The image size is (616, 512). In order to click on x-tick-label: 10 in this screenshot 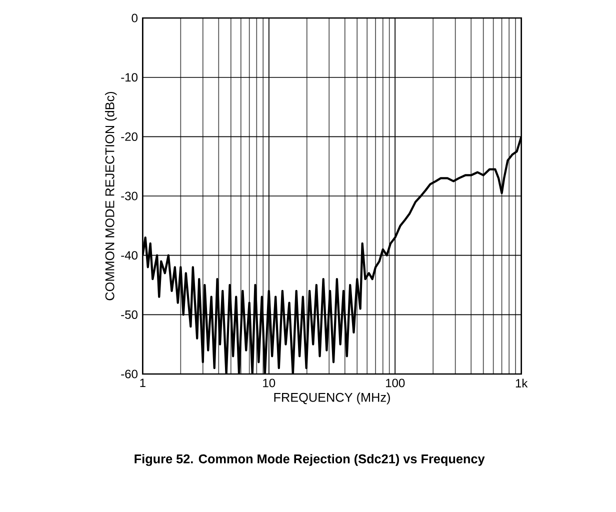, I will do `click(269, 383)`.